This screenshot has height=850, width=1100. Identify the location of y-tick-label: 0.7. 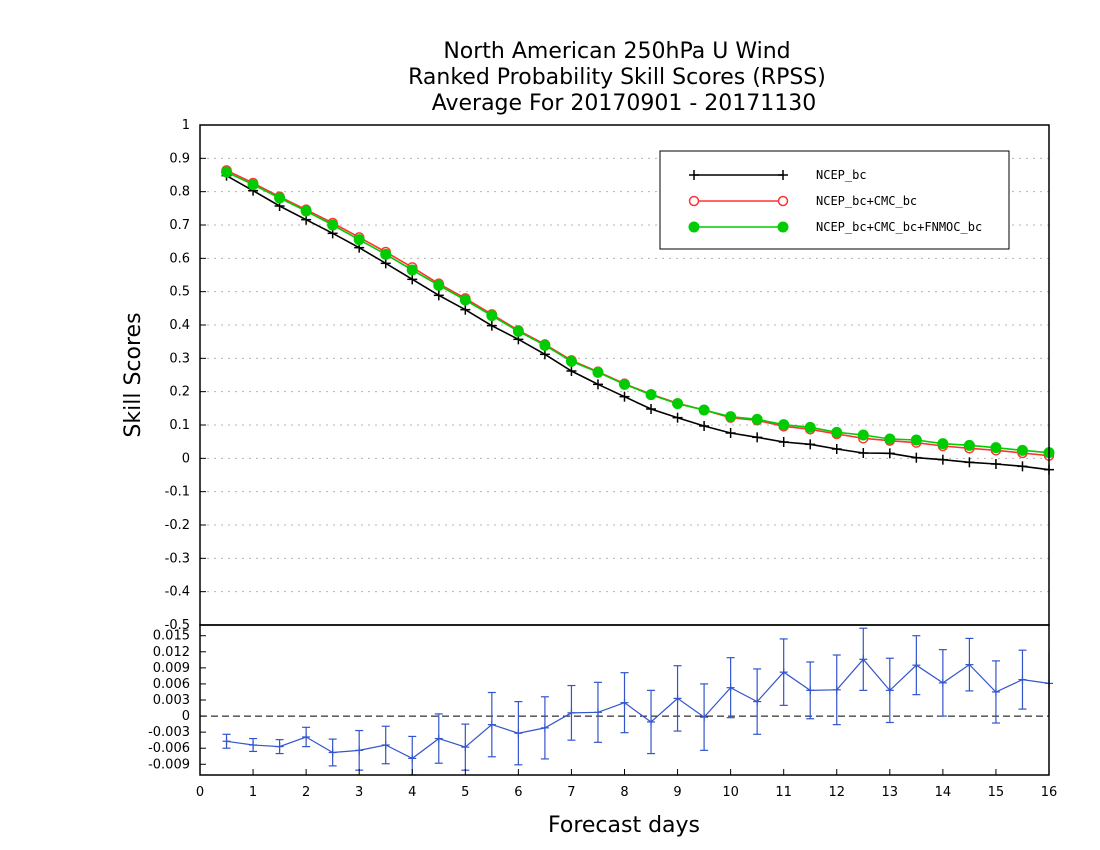
(179, 225).